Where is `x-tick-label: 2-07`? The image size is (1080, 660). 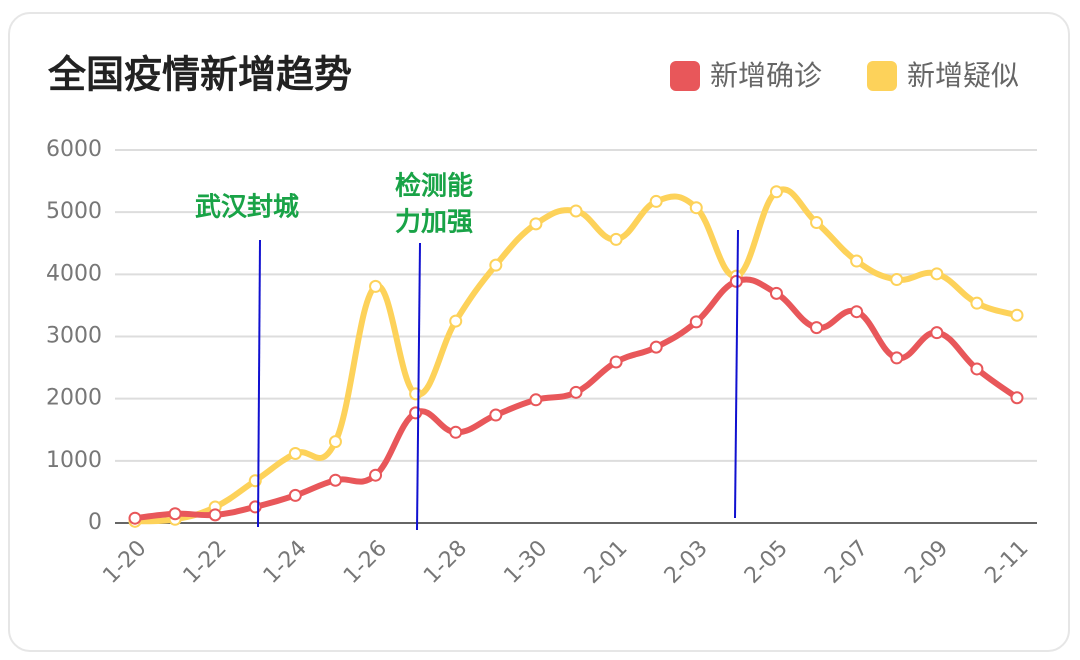
x-tick-label: 2-07 is located at coordinates (846, 562).